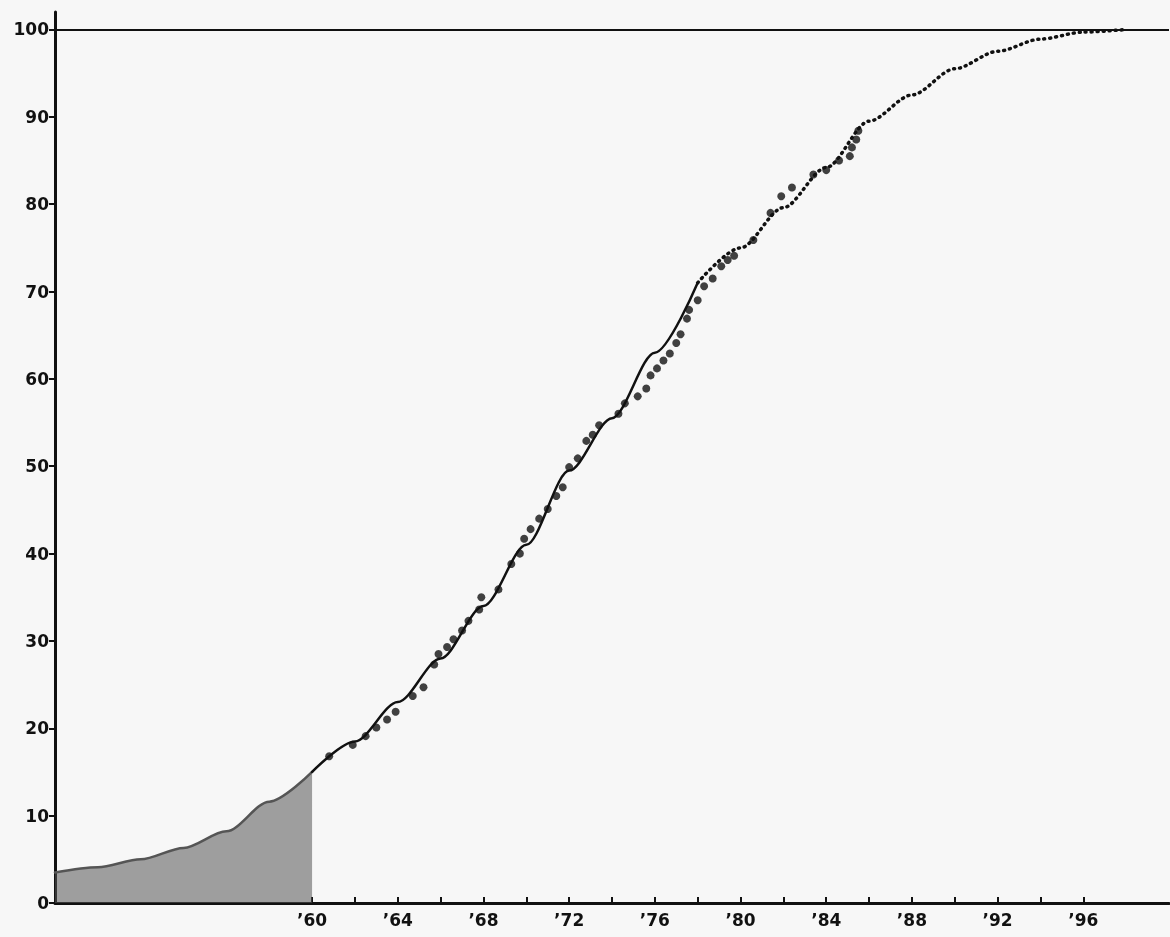 The image size is (1170, 937). What do you see at coordinates (997, 919) in the screenshot?
I see `x-tick-label: ’92` at bounding box center [997, 919].